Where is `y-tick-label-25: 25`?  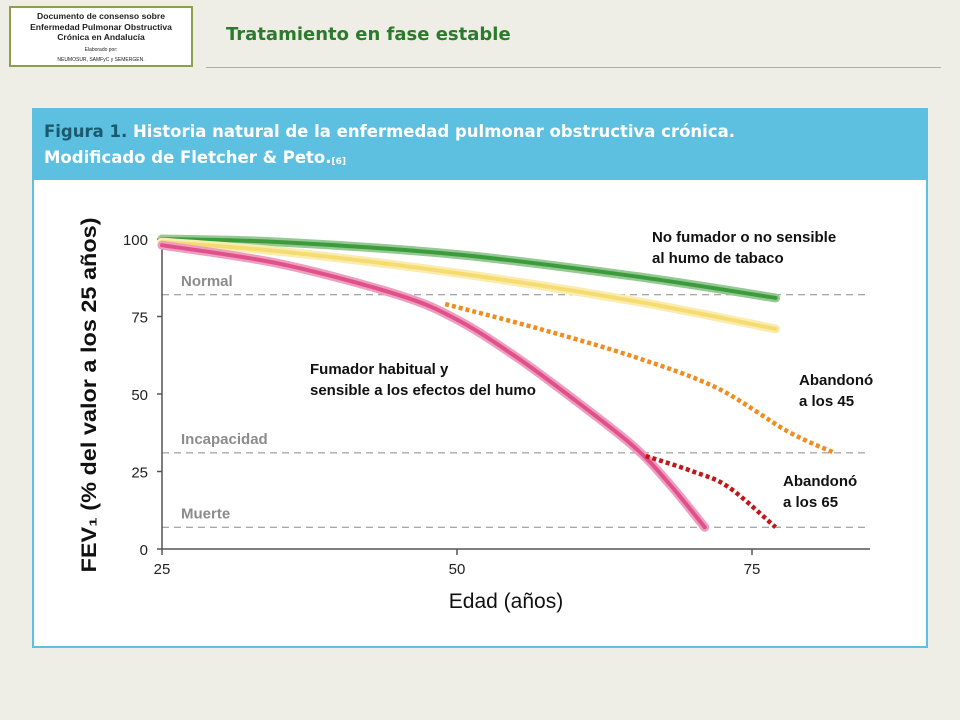
y-tick-label-25: 25 is located at coordinates (139, 473).